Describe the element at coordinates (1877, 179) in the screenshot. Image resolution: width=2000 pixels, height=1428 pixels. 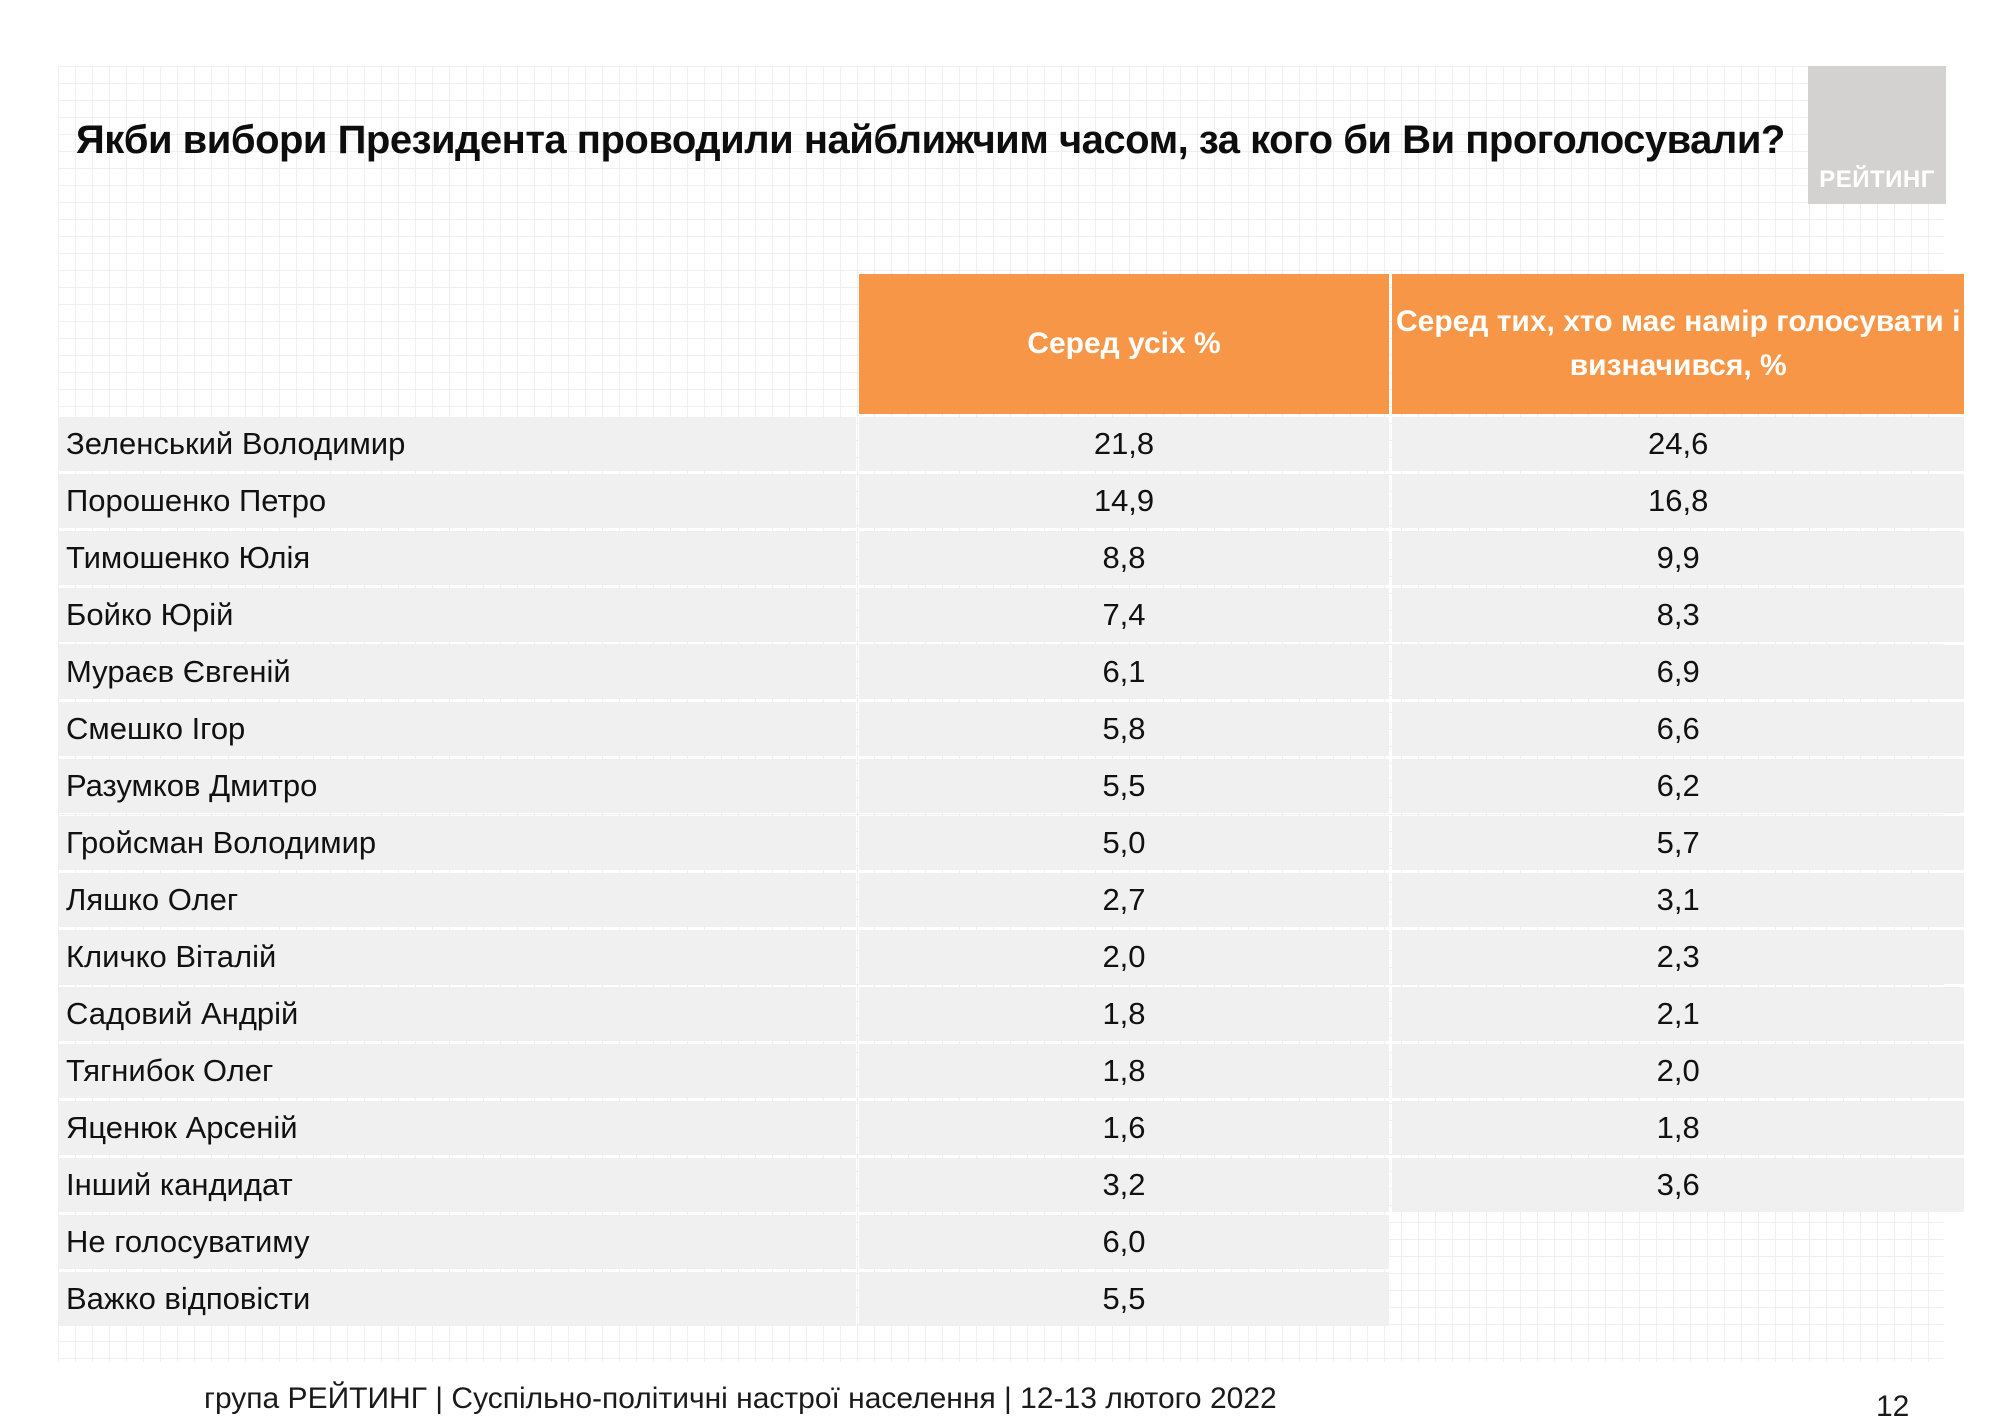
I see `logo-text: РЕЙТИНГ` at that location.